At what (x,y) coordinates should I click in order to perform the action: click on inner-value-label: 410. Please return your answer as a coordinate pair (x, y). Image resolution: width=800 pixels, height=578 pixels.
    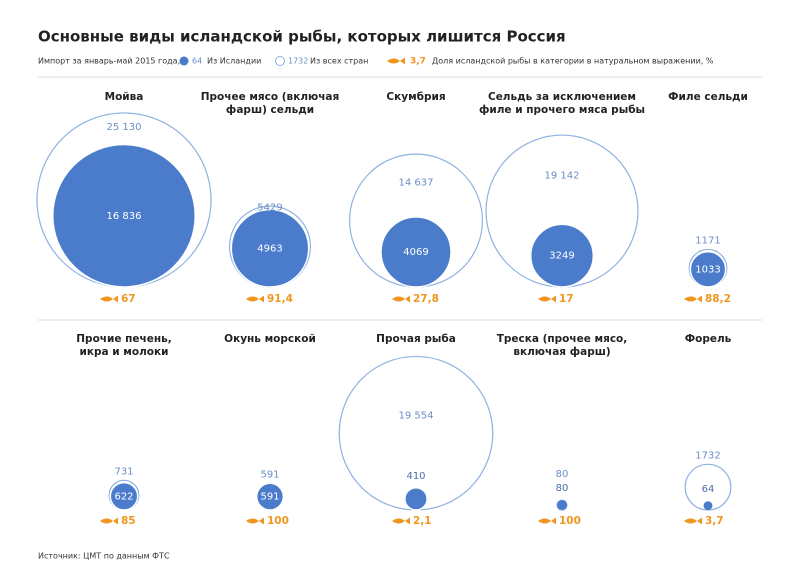
    Looking at the image, I should click on (415, 476).